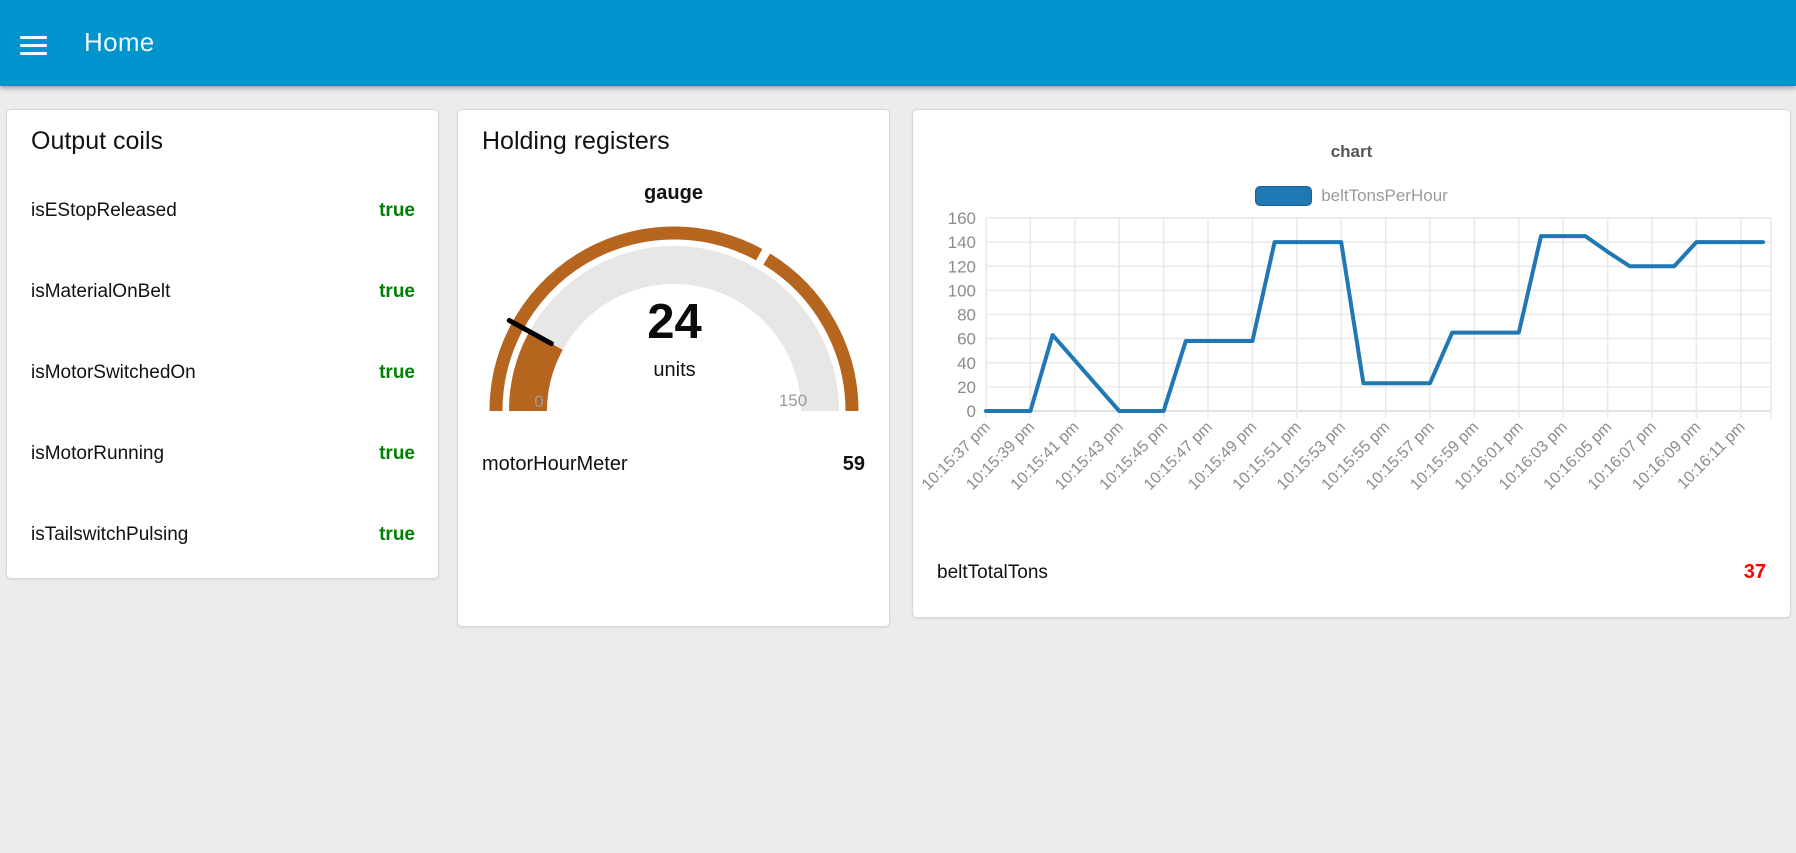 The image size is (1796, 853). Describe the element at coordinates (793, 400) in the screenshot. I see `gauge-max-label: 150` at that location.